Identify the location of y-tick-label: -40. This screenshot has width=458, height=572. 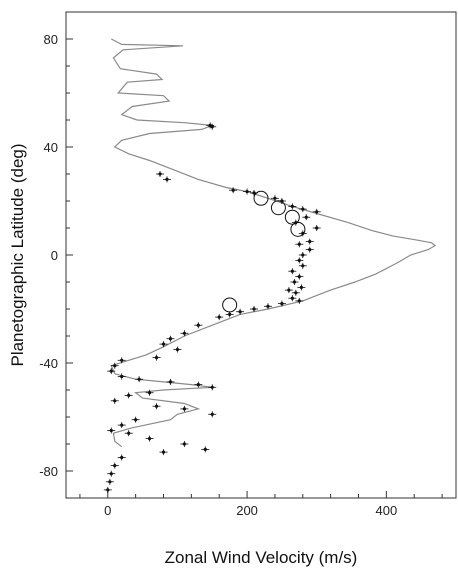
(48, 363).